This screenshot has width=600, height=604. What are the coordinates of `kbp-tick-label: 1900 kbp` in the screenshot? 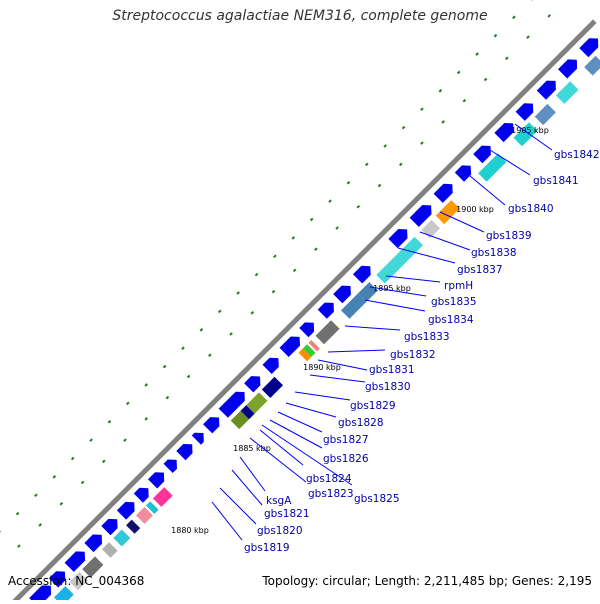 It's located at (475, 209).